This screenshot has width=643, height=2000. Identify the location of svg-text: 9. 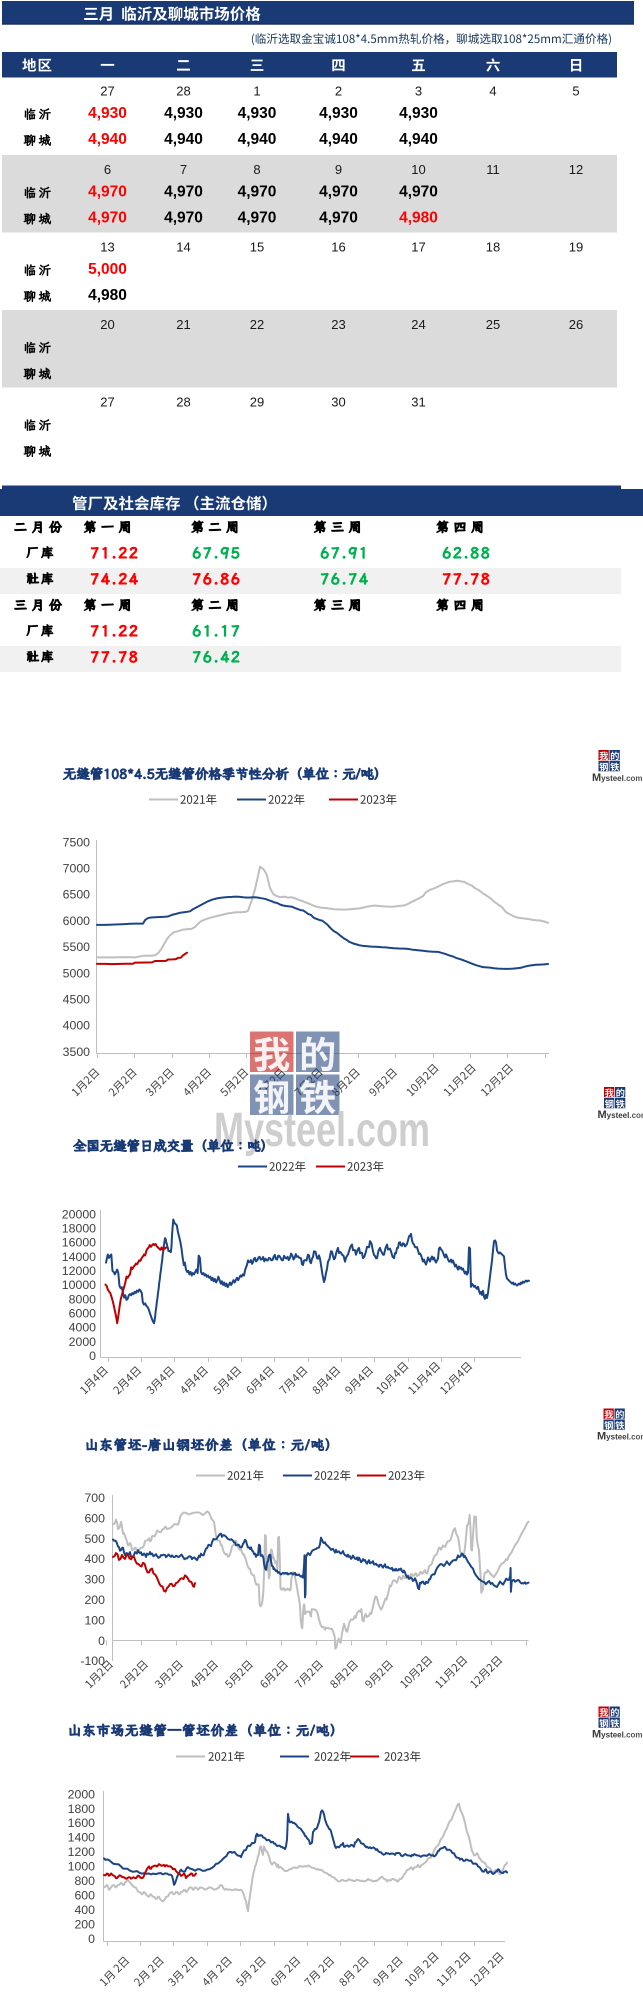
(338, 169).